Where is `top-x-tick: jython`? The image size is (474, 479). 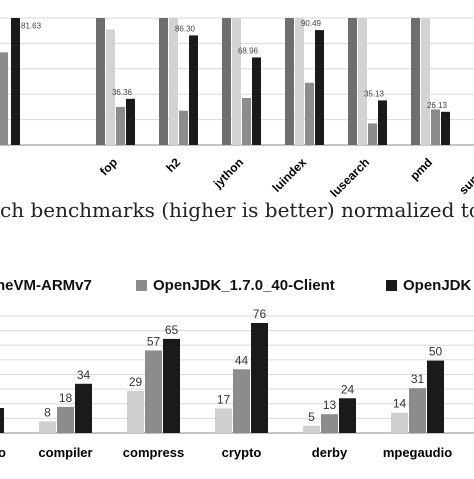 top-x-tick: jython is located at coordinates (228, 173).